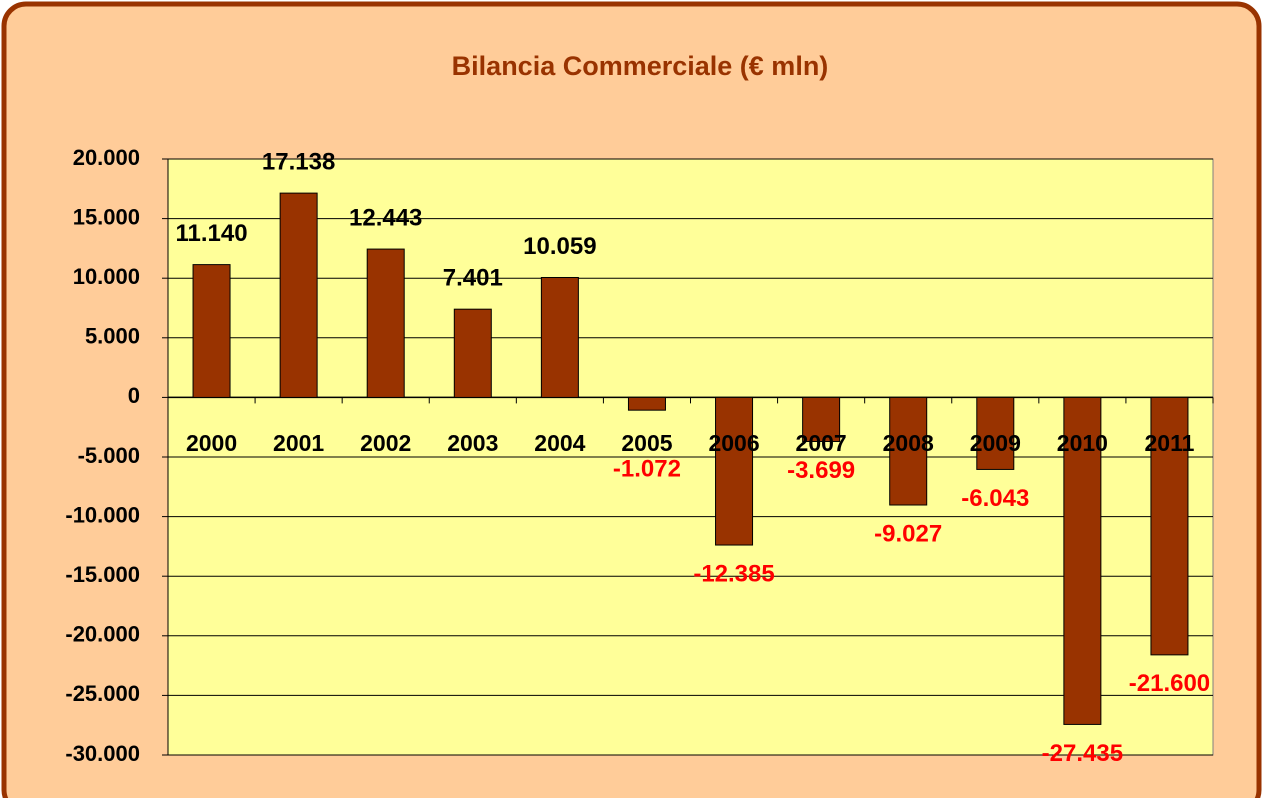 The width and height of the screenshot is (1263, 798). Describe the element at coordinates (106, 216) in the screenshot. I see `y-tick-label: 15.000` at that location.